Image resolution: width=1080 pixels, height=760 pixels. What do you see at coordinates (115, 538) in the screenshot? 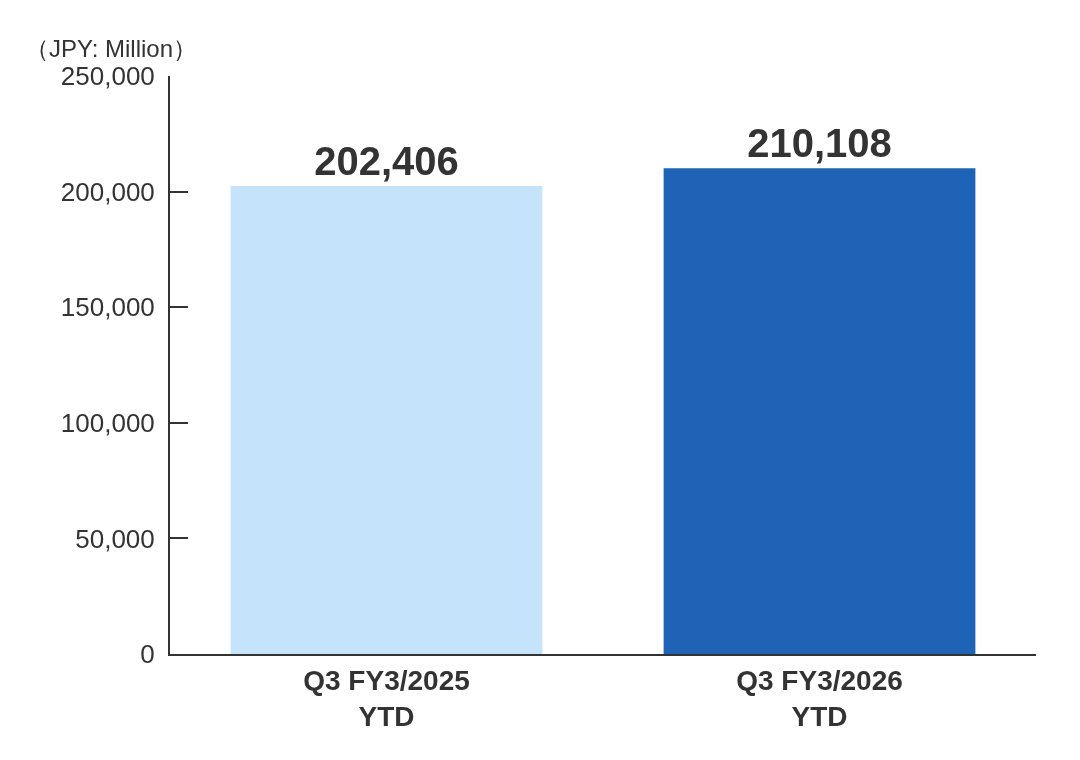
I see `y-tick-label: 50,000` at bounding box center [115, 538].